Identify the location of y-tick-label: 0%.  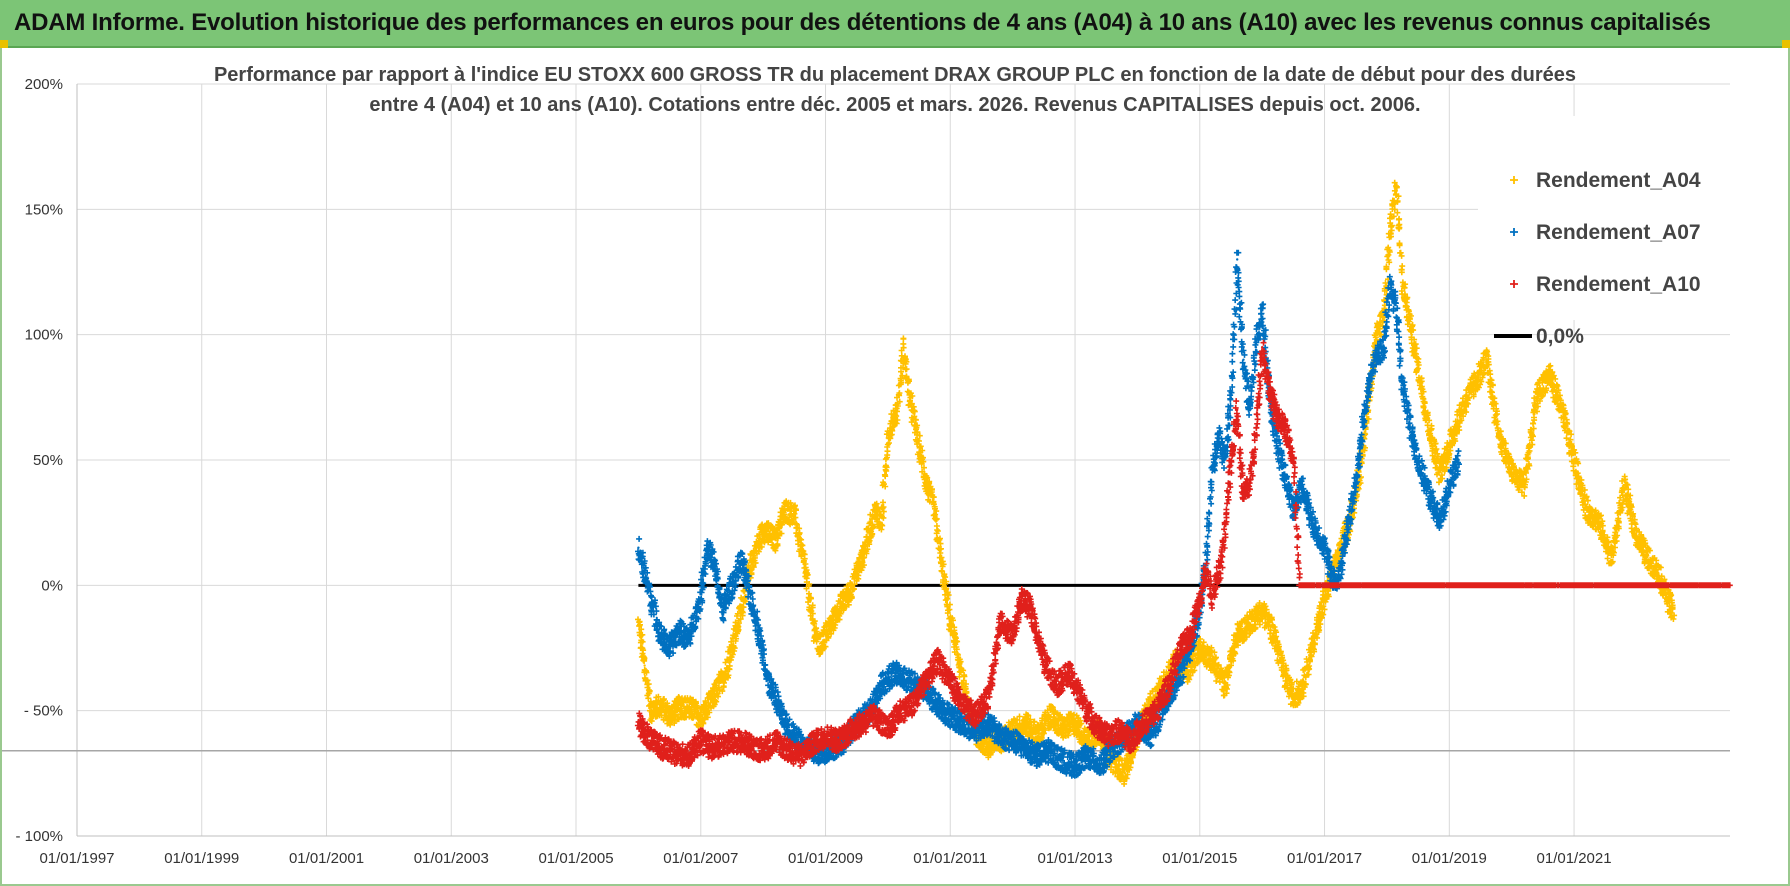
(52, 585).